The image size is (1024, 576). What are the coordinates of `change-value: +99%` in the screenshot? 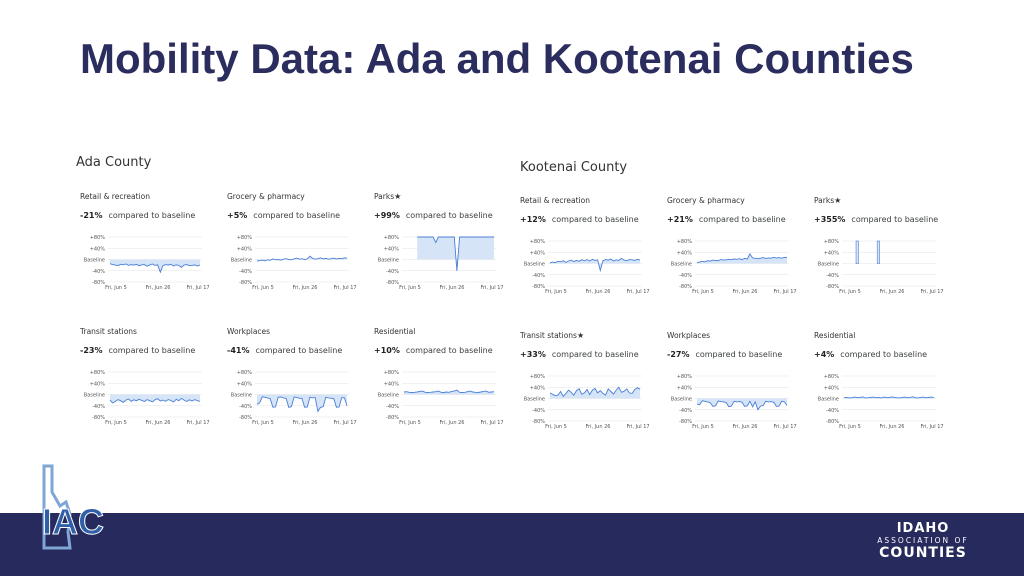 It's located at (387, 215).